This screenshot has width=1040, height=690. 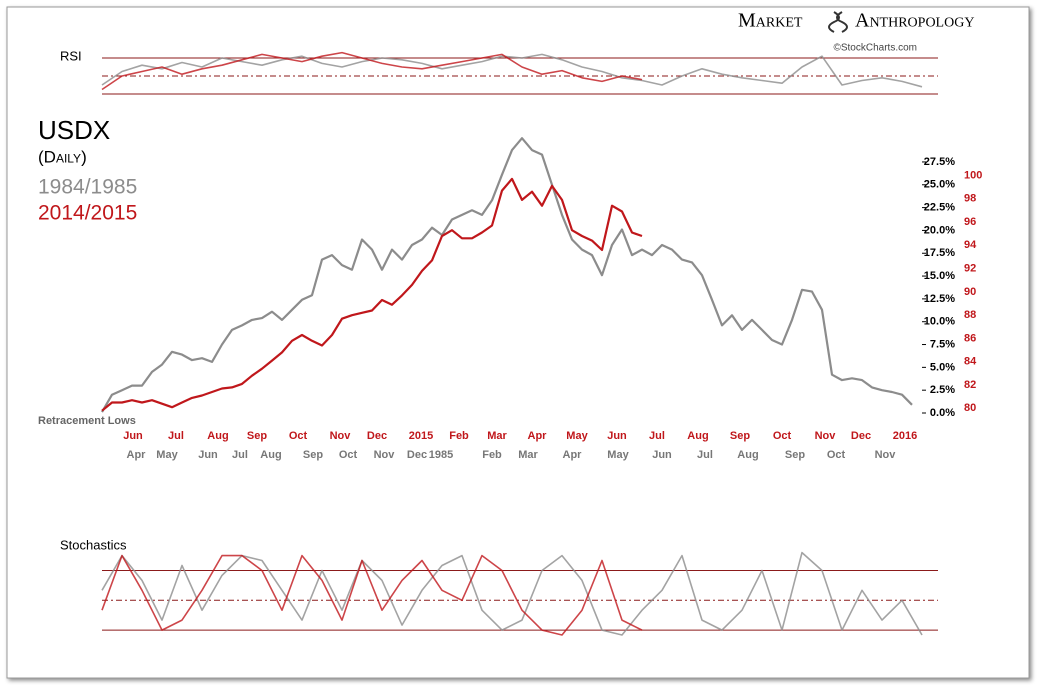 I want to click on legend-entry: 2014/2015, so click(x=87, y=213).